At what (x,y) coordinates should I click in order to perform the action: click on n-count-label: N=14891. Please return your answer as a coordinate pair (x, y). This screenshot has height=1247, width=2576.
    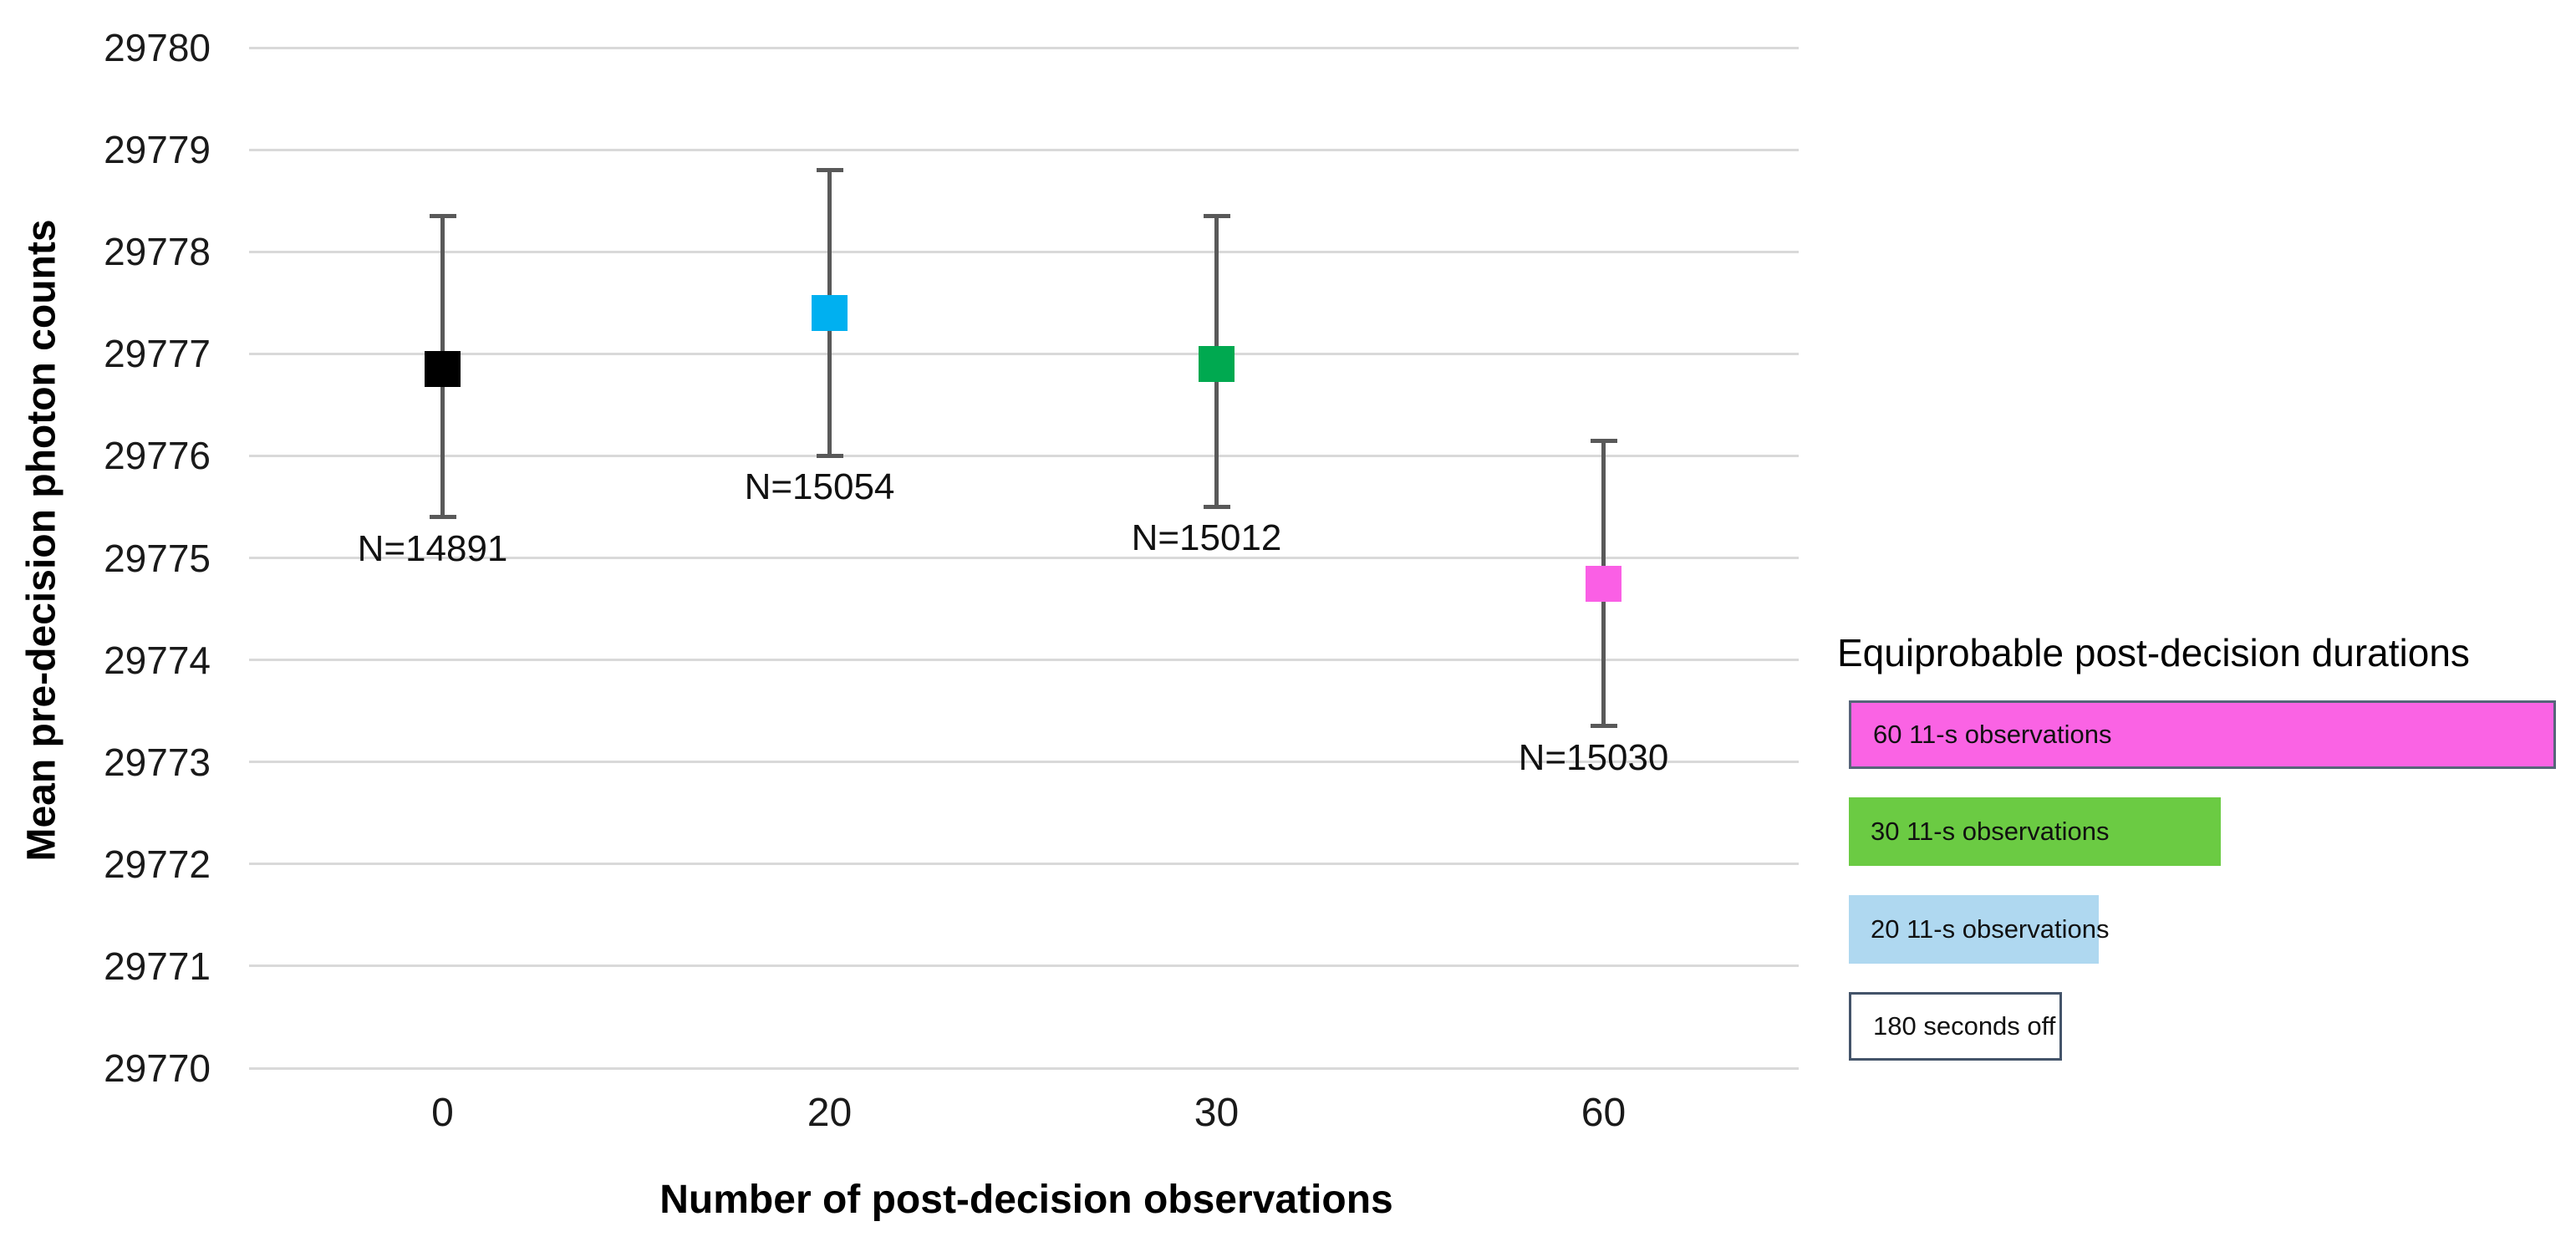
    Looking at the image, I should click on (432, 548).